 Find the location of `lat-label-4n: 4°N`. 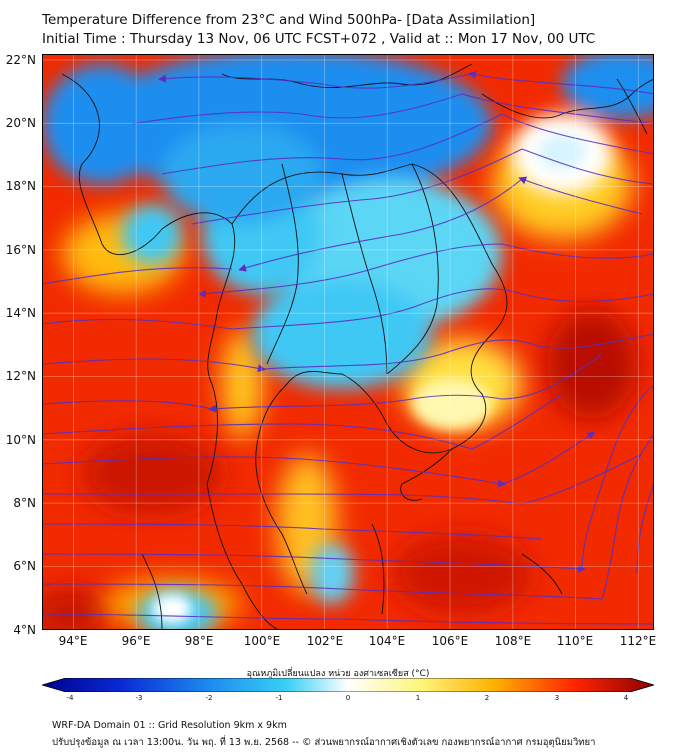

lat-label-4n: 4°N is located at coordinates (24, 630).